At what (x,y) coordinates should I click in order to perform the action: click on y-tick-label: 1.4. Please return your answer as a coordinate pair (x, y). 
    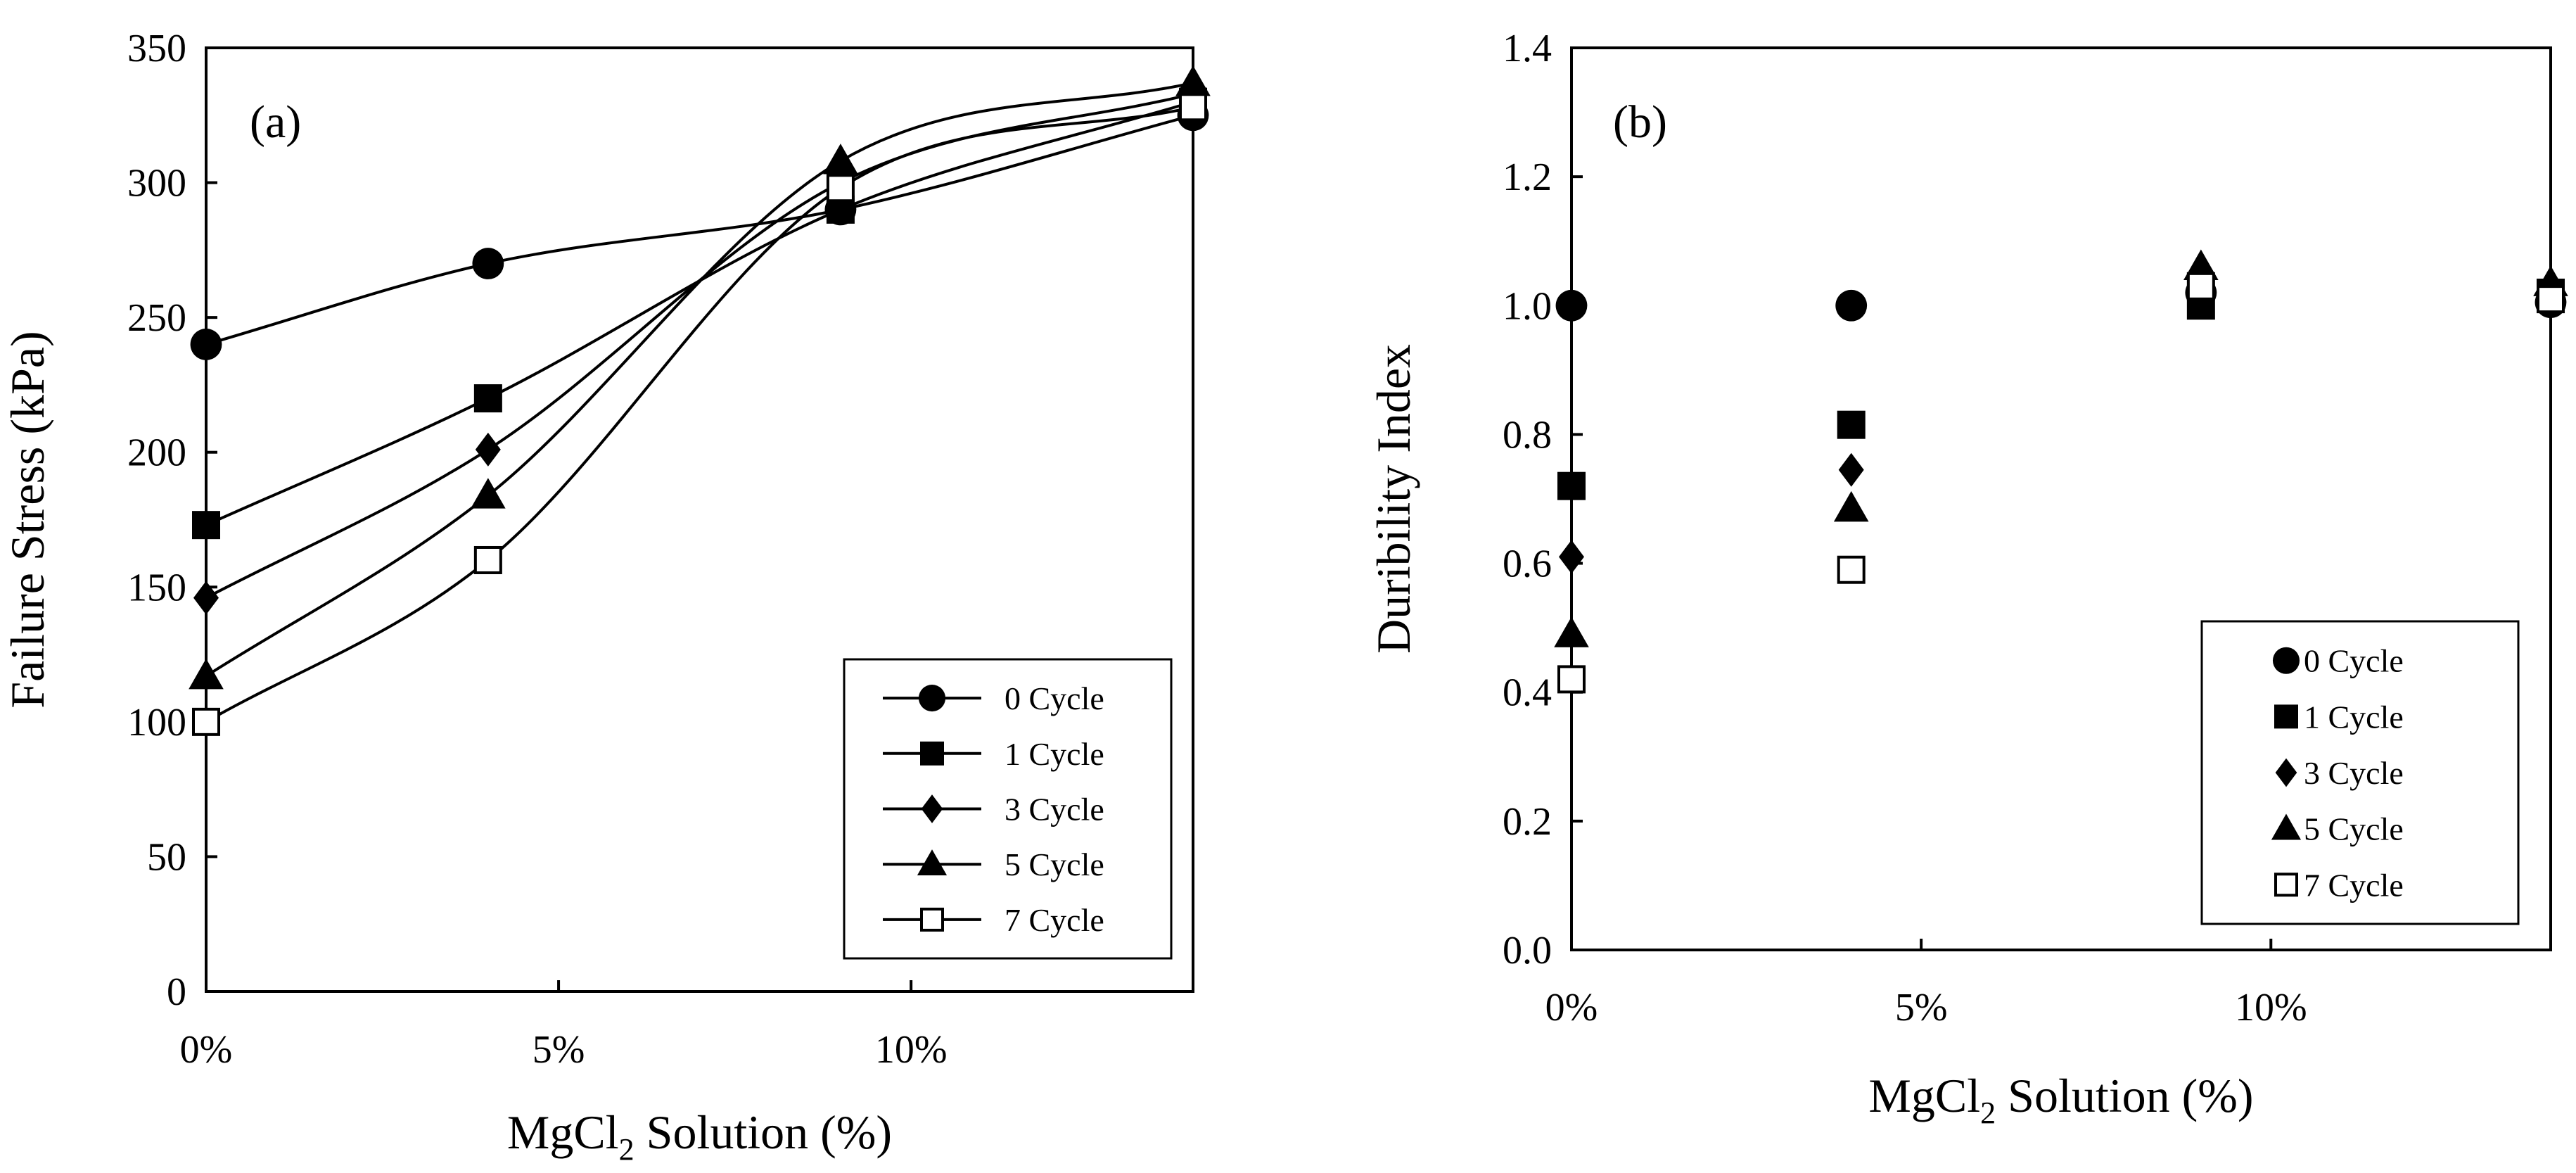
    Looking at the image, I should click on (1527, 48).